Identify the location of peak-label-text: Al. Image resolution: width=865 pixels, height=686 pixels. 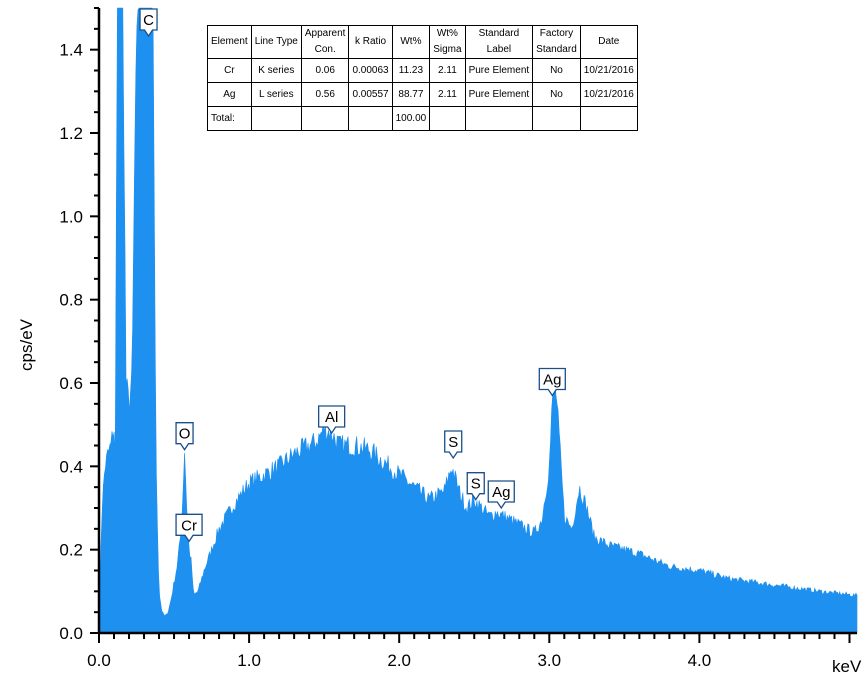
(331, 417).